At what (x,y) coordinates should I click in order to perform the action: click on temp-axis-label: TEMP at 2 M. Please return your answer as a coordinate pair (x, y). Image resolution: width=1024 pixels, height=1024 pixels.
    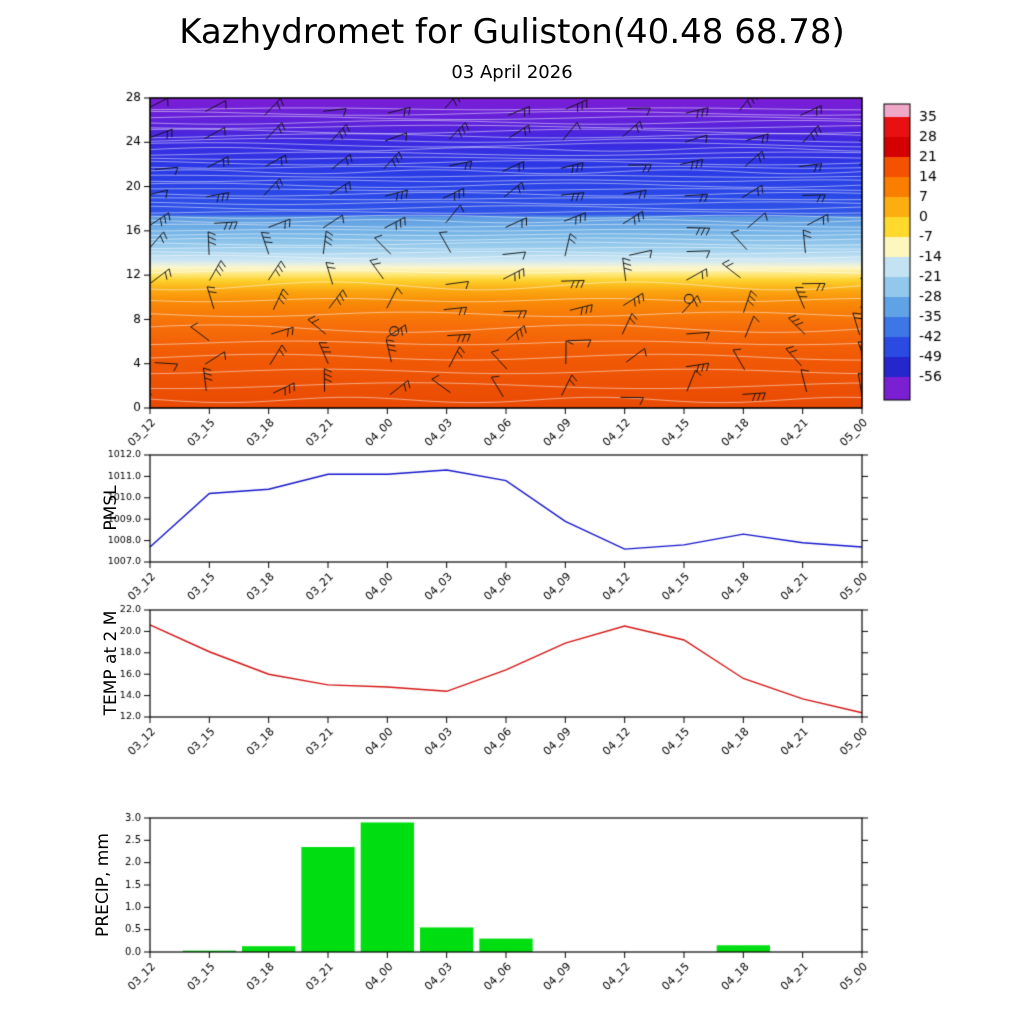
    Looking at the image, I should click on (111, 663).